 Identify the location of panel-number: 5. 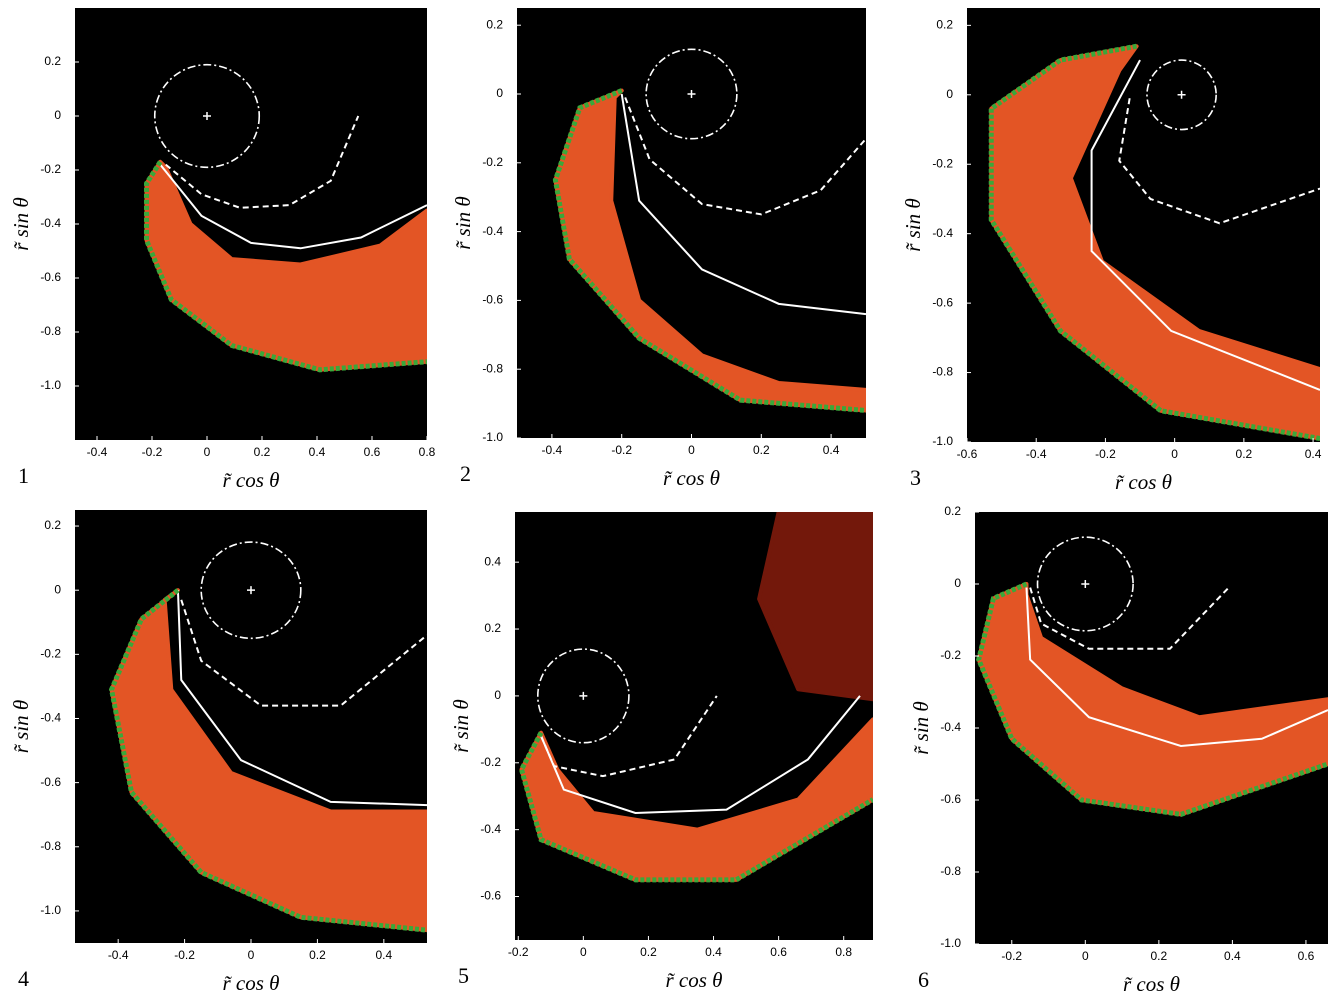
(463, 975).